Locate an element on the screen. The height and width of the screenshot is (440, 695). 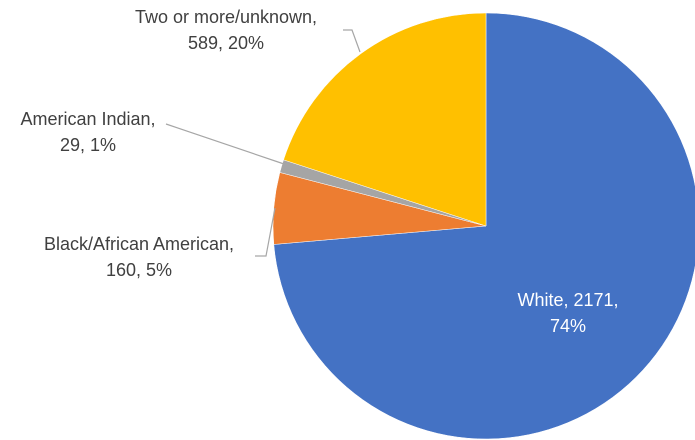
label-two-or-more-line1: Two or more/unknown, is located at coordinates (226, 17).